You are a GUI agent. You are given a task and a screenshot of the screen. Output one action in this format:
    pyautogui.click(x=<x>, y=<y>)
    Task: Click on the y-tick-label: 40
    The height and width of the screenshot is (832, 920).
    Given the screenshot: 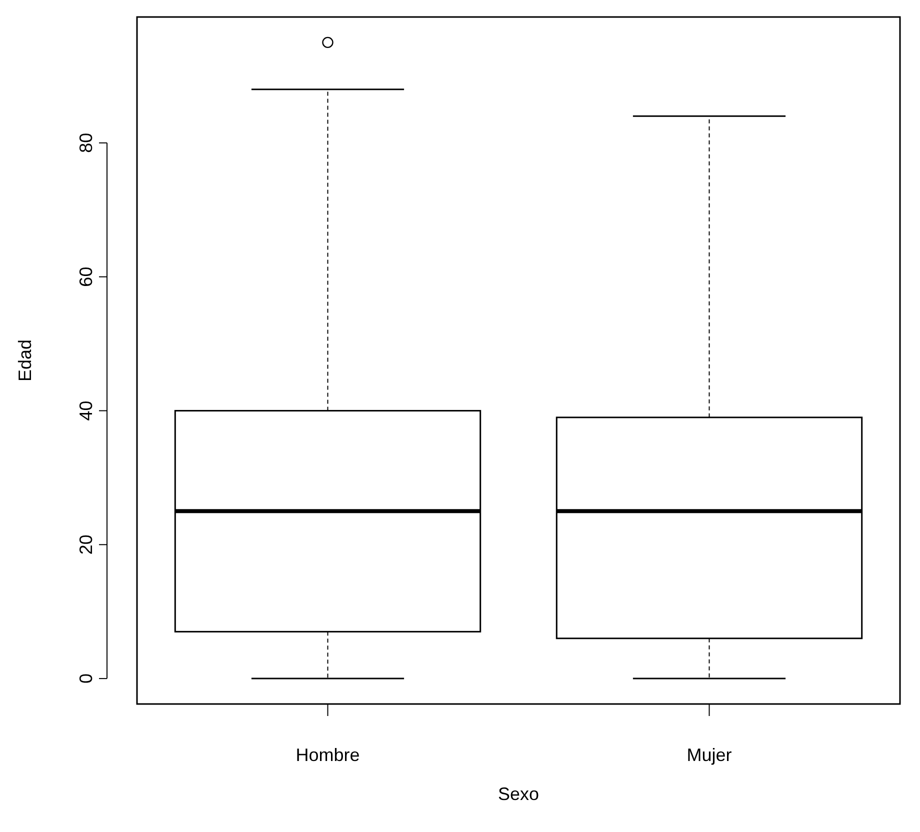 What is the action you would take?
    pyautogui.click(x=86, y=410)
    